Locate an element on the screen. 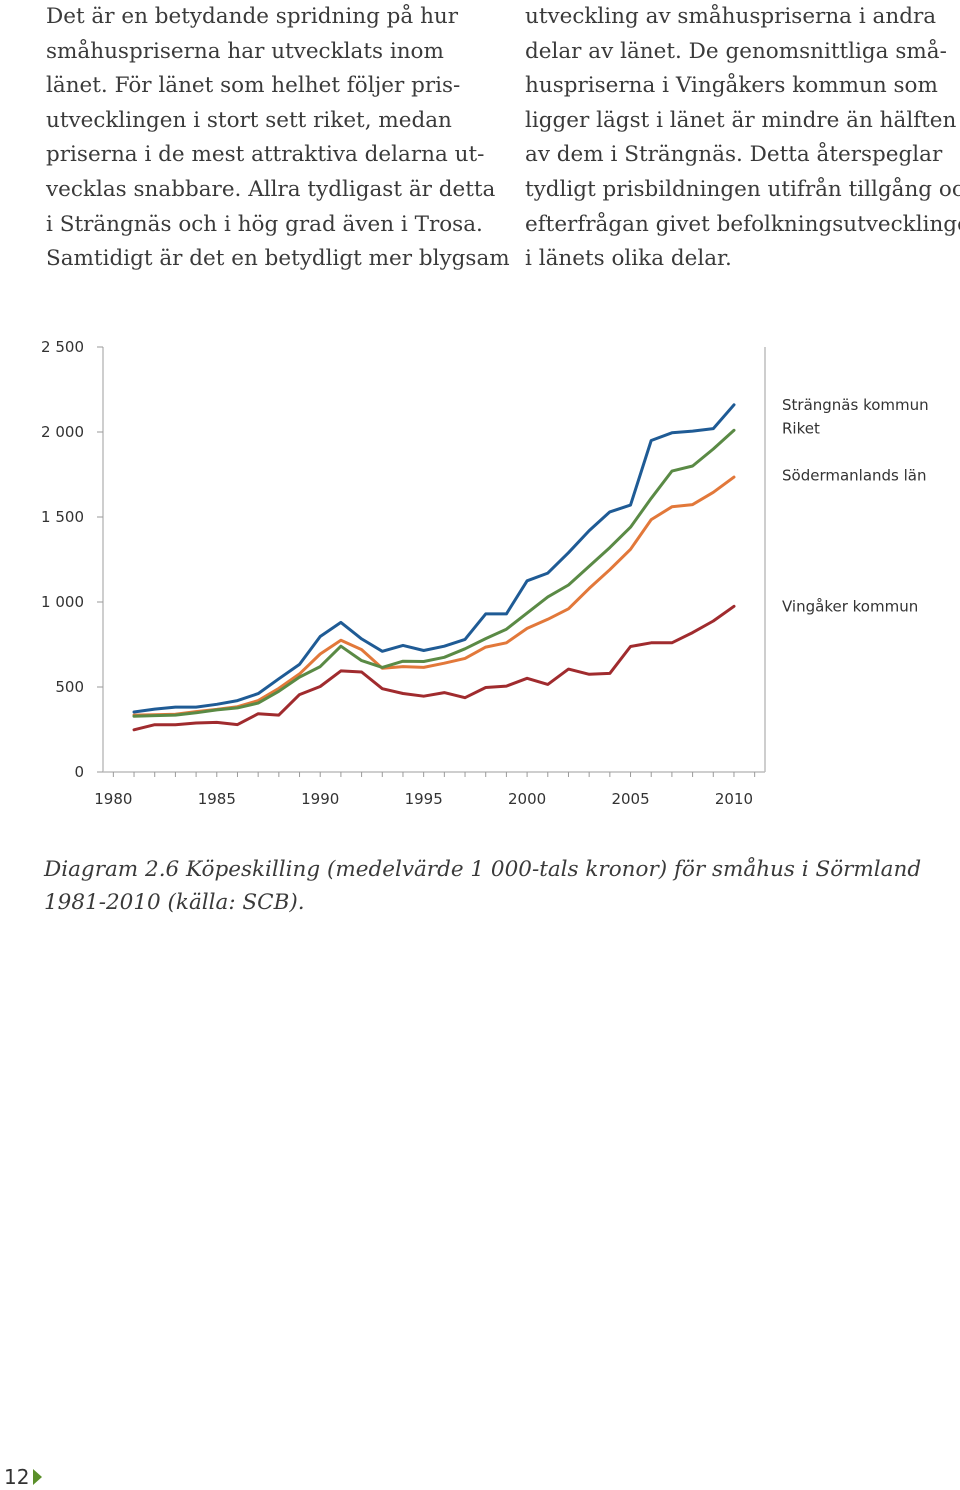 This screenshot has height=1490, width=960. text-line: småhuspriserna har utvecklats inom is located at coordinates (245, 51).